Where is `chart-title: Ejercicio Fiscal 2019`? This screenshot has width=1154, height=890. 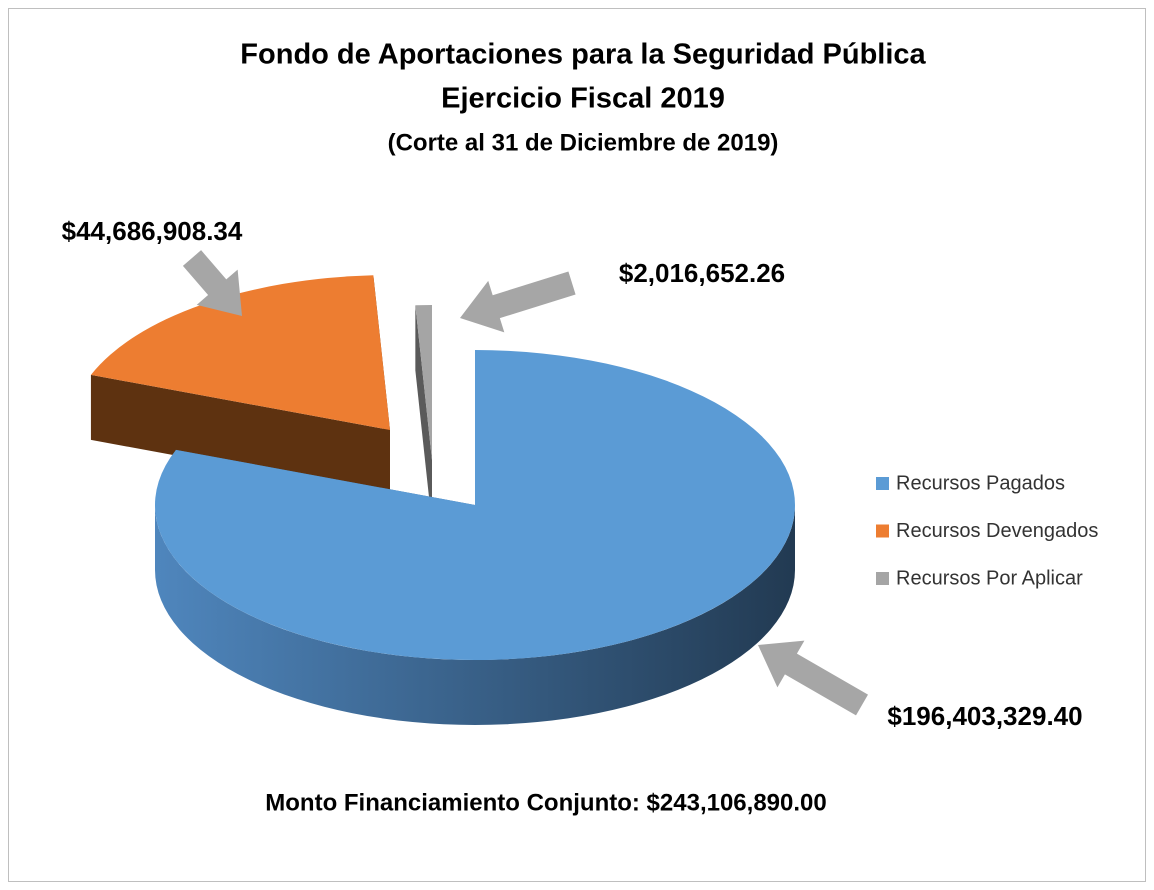
chart-title: Ejercicio Fiscal 2019 is located at coordinates (583, 99).